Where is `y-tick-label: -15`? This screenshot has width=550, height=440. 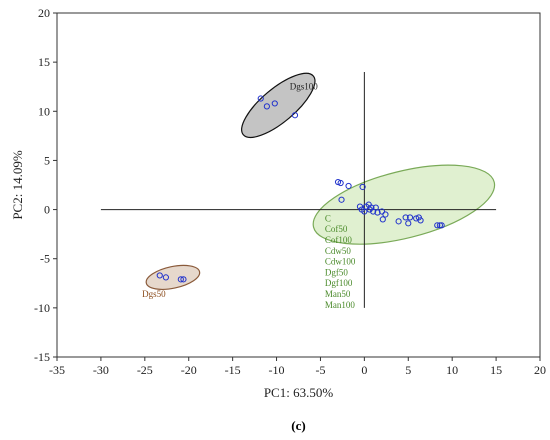
y-tick-label: -15 is located at coordinates (42, 357).